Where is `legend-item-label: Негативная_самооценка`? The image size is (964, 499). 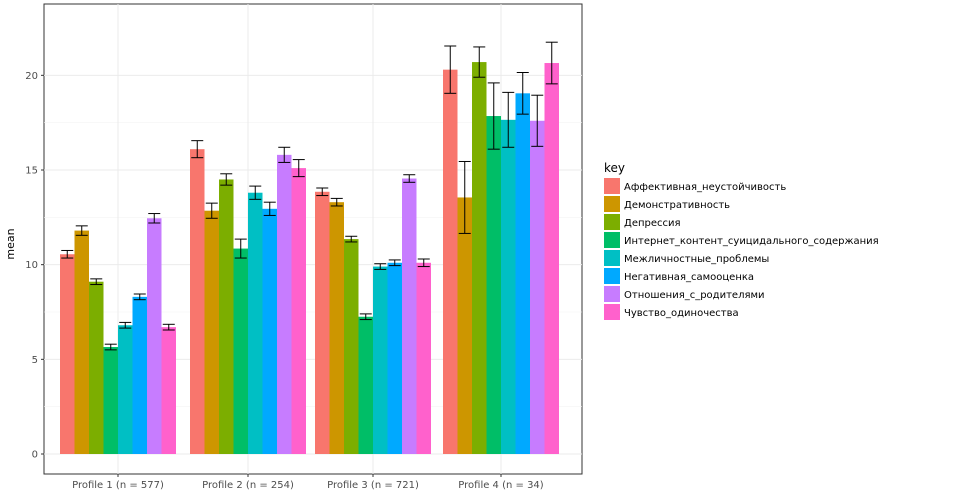 legend-item-label: Негативная_самооценка is located at coordinates (689, 277).